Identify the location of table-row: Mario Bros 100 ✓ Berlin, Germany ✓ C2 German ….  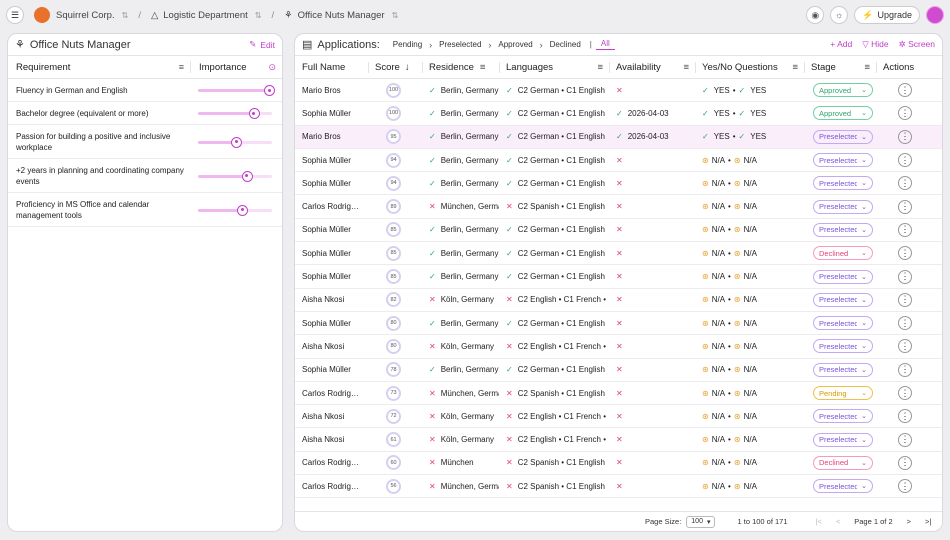
(618, 91).